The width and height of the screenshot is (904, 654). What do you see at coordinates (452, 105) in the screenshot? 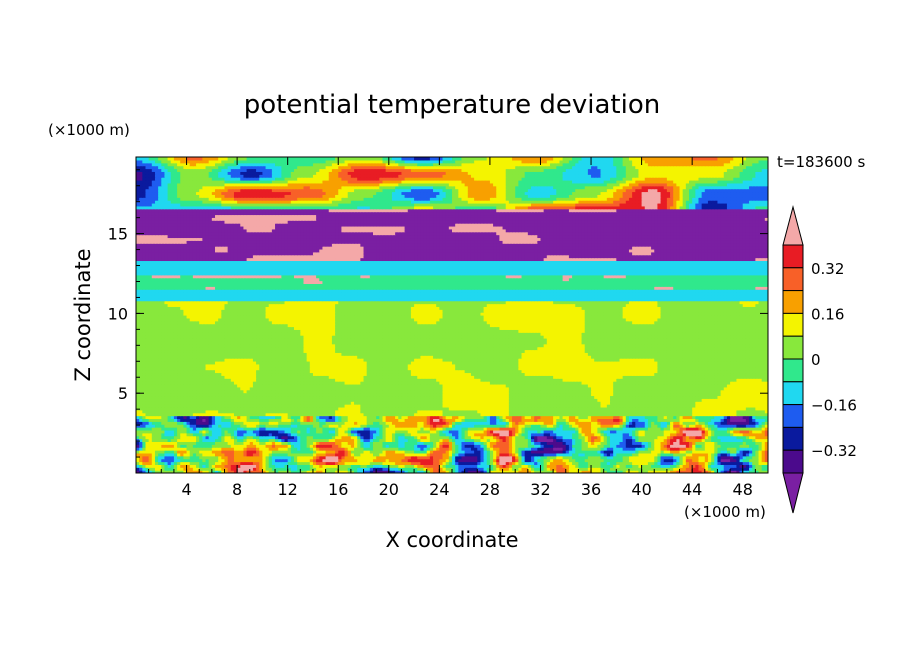
I see `chart-title: potential temperature deviation` at bounding box center [452, 105].